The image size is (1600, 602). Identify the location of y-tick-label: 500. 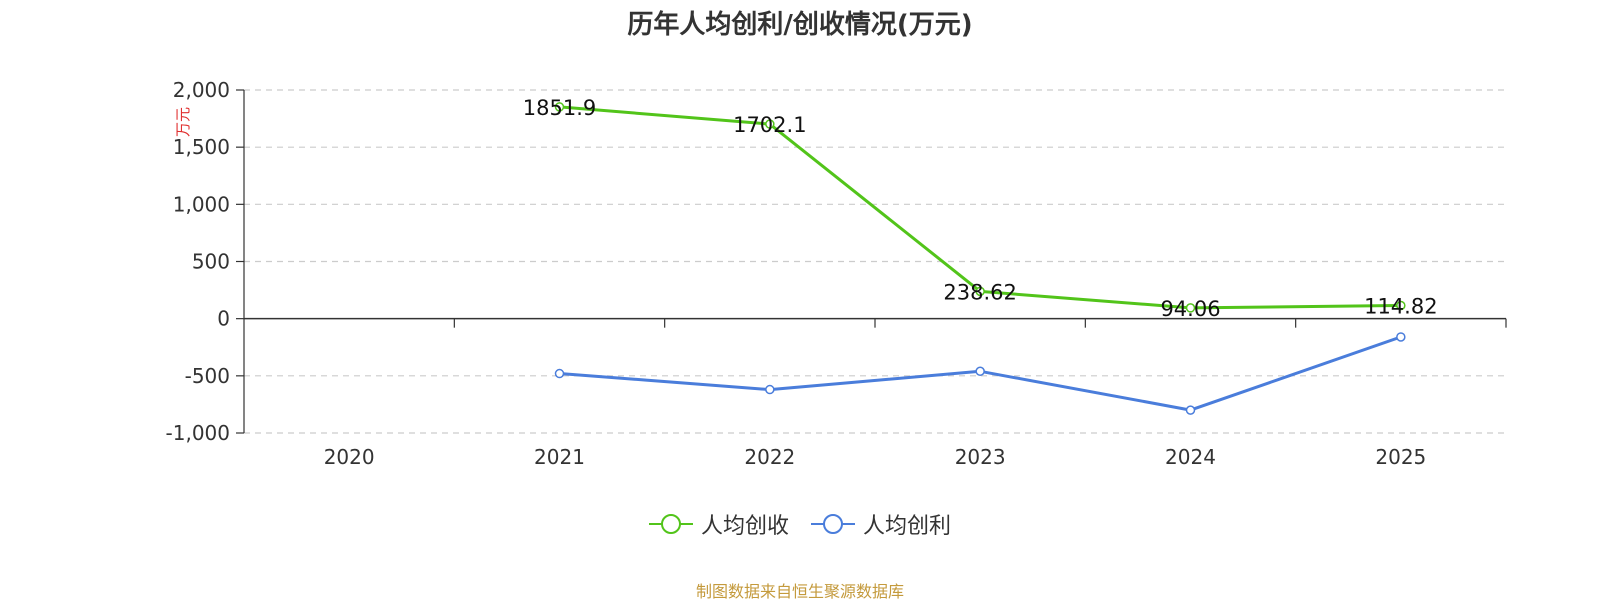
(211, 262).